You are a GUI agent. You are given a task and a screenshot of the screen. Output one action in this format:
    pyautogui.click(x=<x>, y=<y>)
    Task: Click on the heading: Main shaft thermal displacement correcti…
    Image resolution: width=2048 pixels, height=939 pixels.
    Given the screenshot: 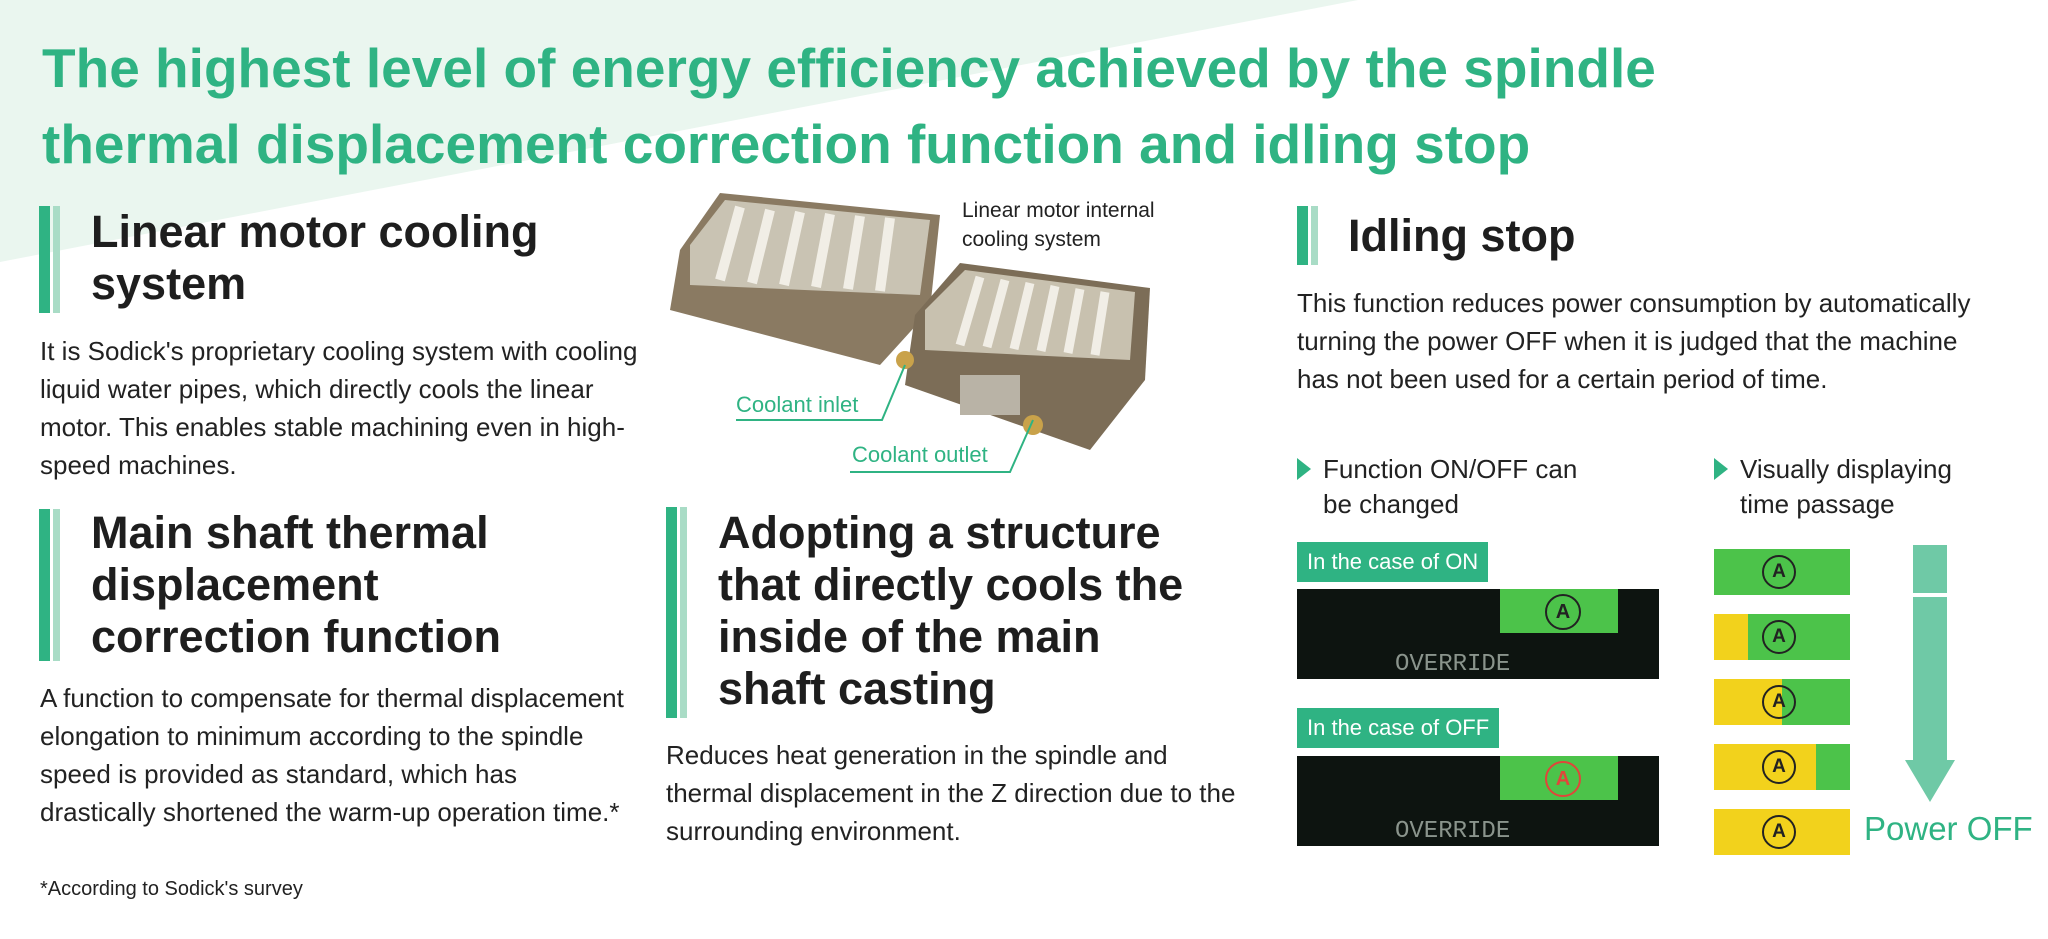 What is the action you would take?
    pyautogui.click(x=296, y=585)
    